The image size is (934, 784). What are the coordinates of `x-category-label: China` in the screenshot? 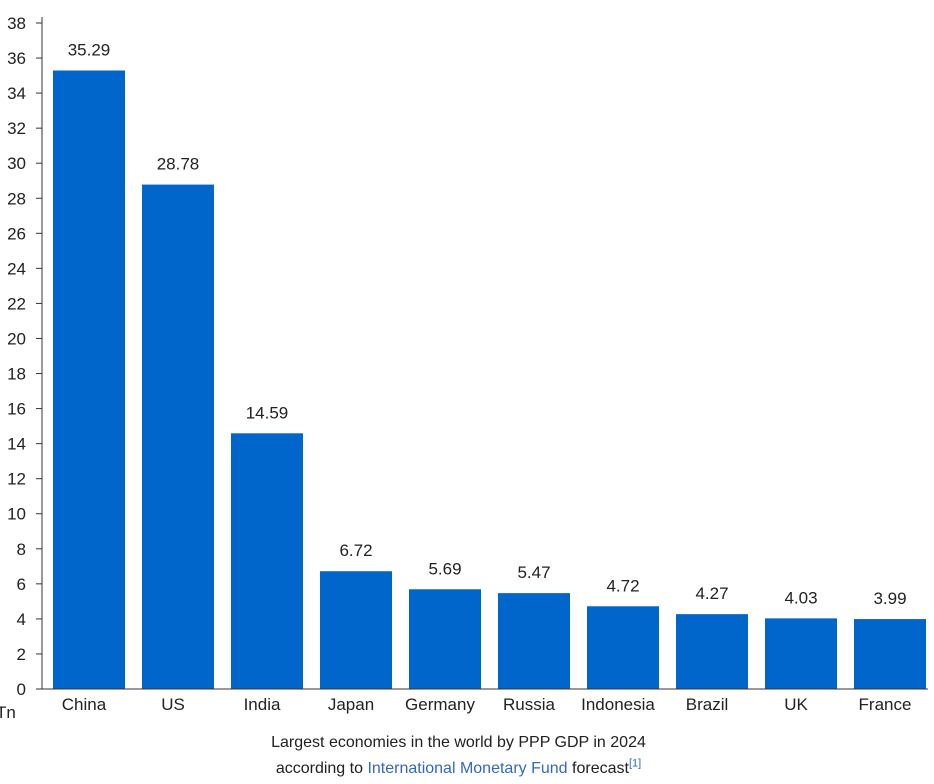 It's located at (84, 704).